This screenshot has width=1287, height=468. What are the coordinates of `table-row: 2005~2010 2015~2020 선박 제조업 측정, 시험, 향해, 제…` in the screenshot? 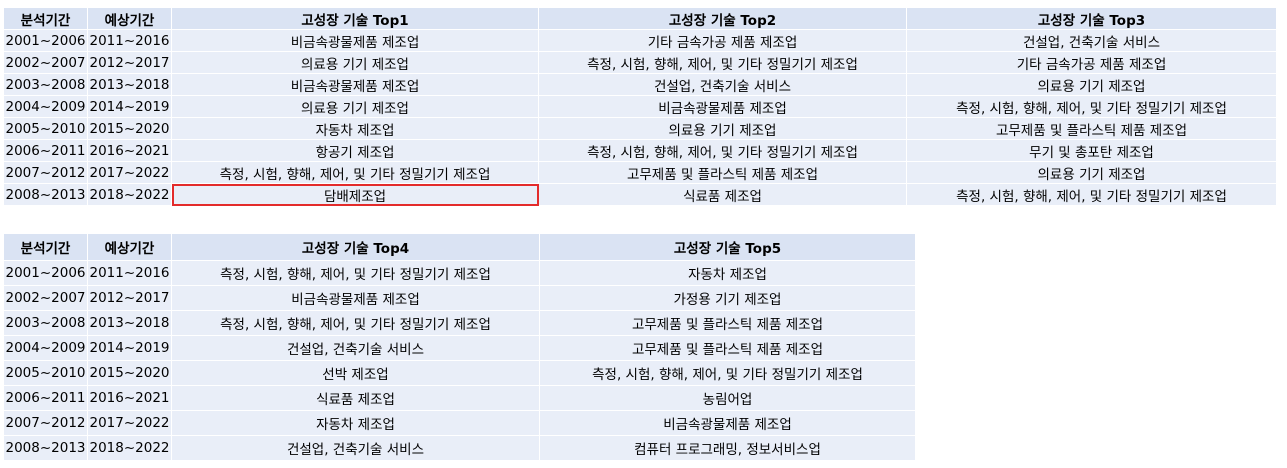 It's located at (459, 373).